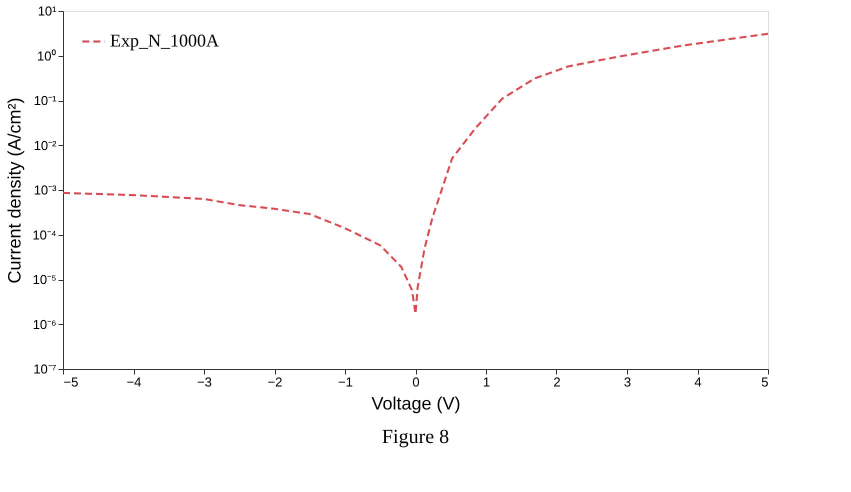  What do you see at coordinates (764, 382) in the screenshot?
I see `x-tick-label: 5` at bounding box center [764, 382].